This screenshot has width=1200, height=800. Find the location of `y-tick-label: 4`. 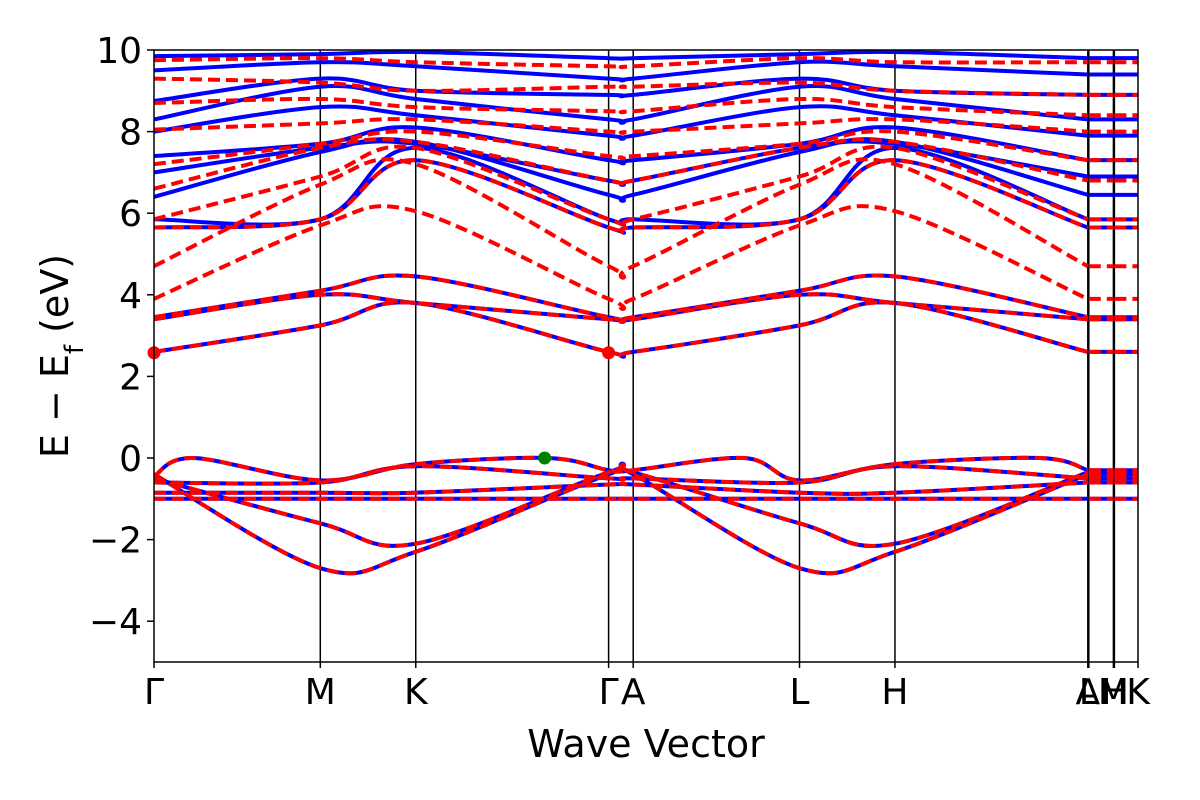

y-tick-label: 4 is located at coordinates (130, 296).